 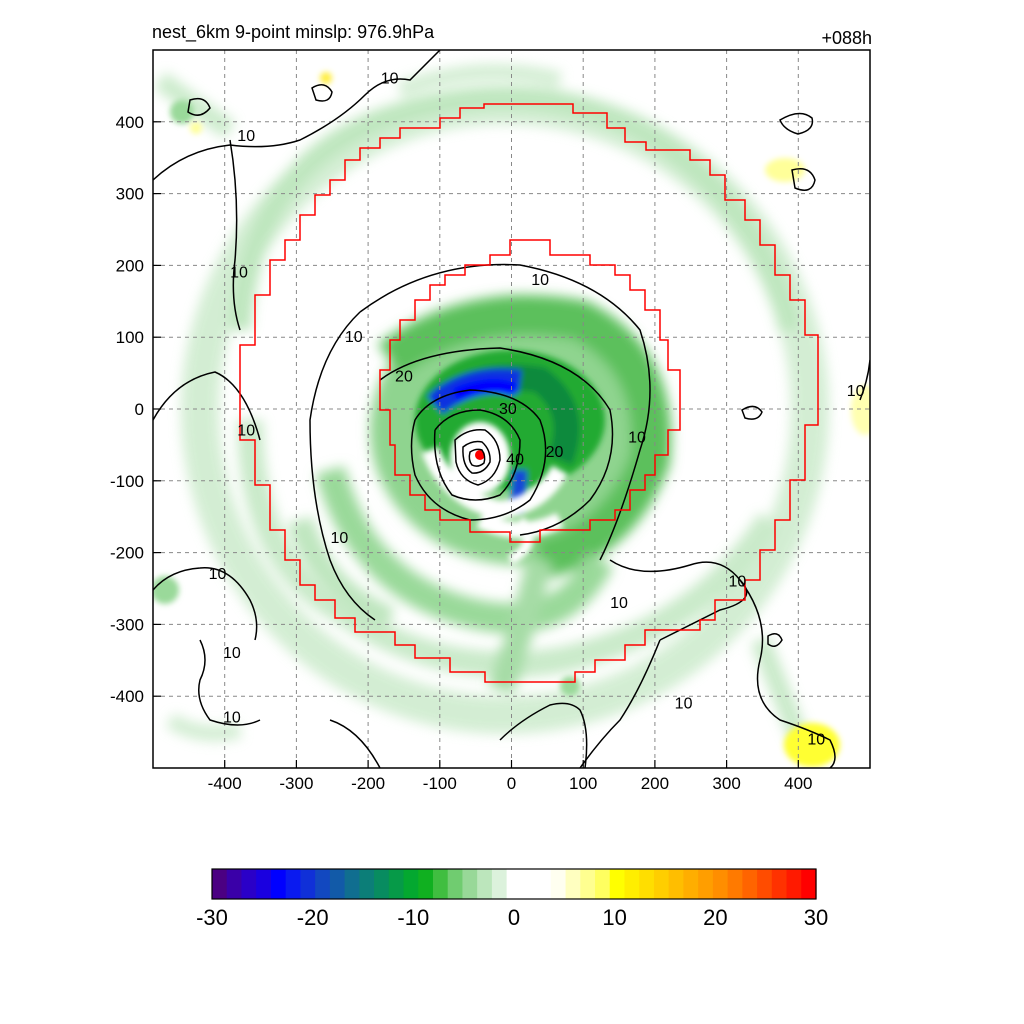 What do you see at coordinates (440, 783) in the screenshot?
I see `x-tick-label: -100` at bounding box center [440, 783].